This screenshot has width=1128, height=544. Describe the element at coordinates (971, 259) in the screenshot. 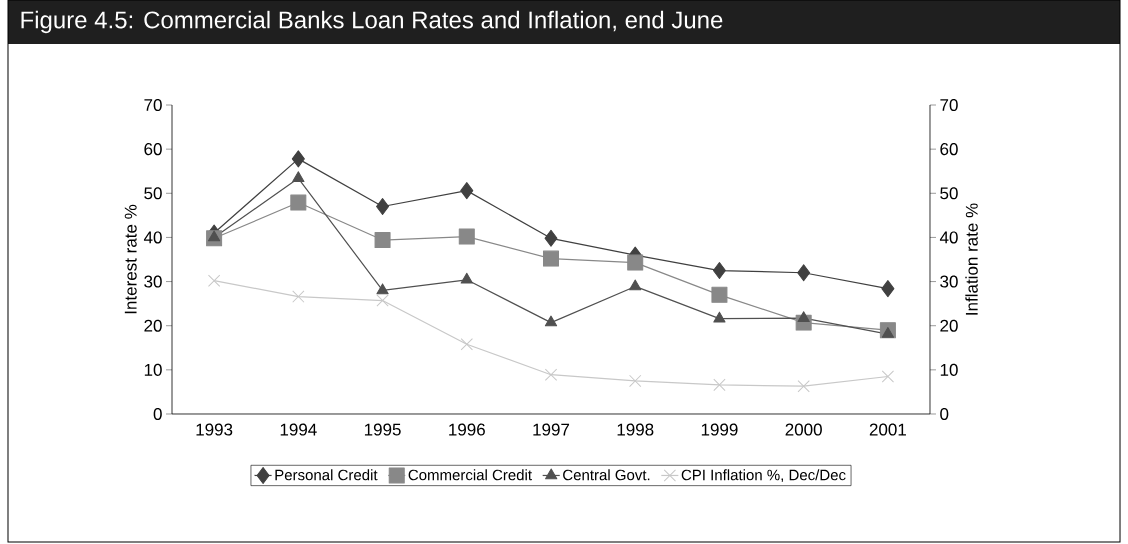

I see `y2-axis-title: Inflation rate %` at that location.